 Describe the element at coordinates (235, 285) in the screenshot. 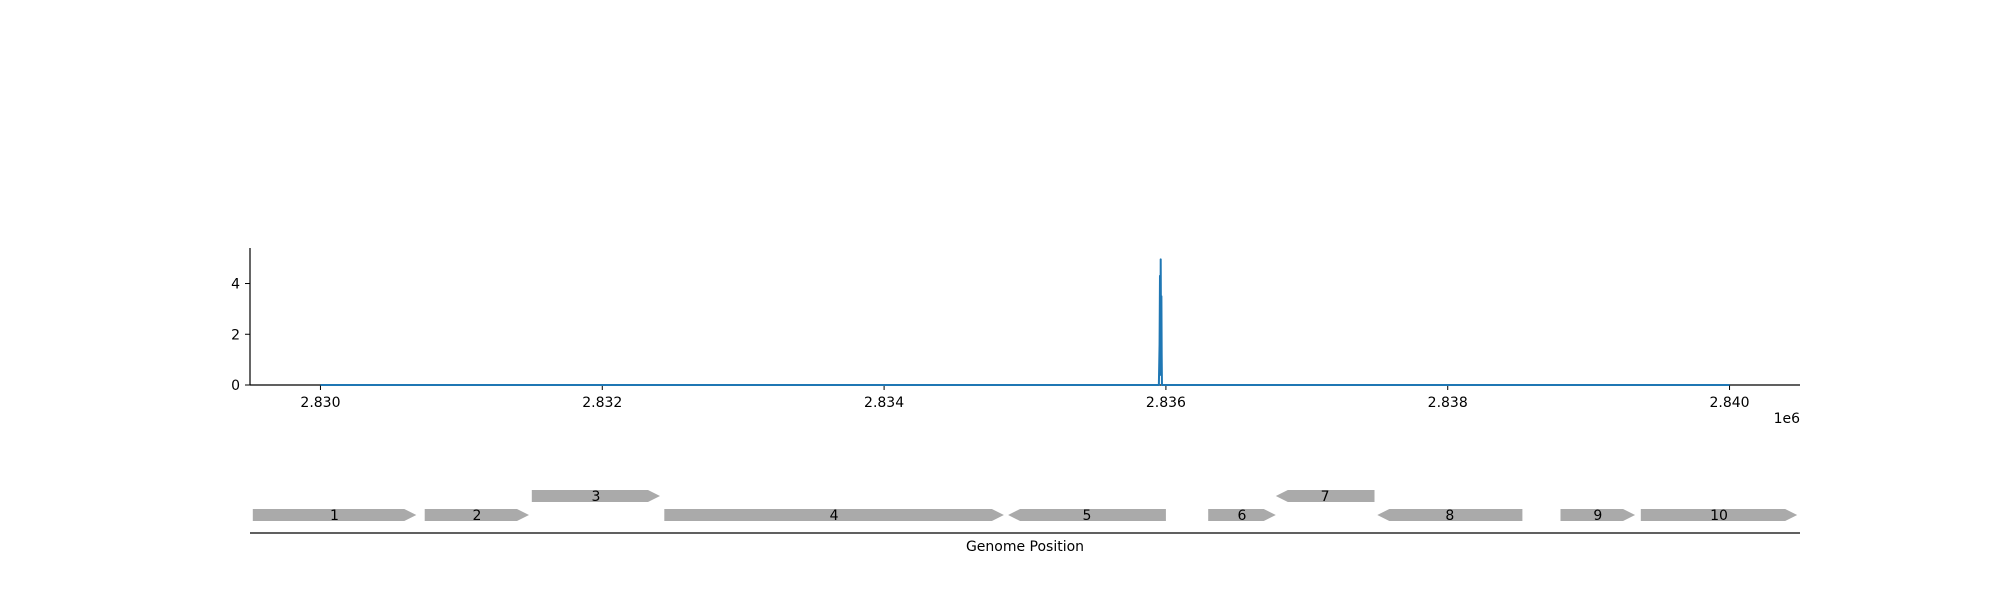

I see `y-tick-label: 4` at that location.